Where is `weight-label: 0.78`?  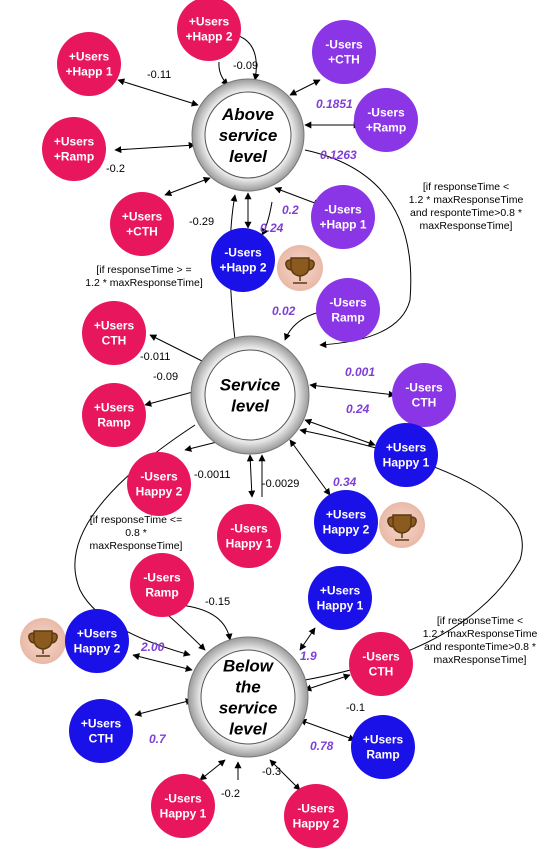
weight-label: 0.78 is located at coordinates (322, 746).